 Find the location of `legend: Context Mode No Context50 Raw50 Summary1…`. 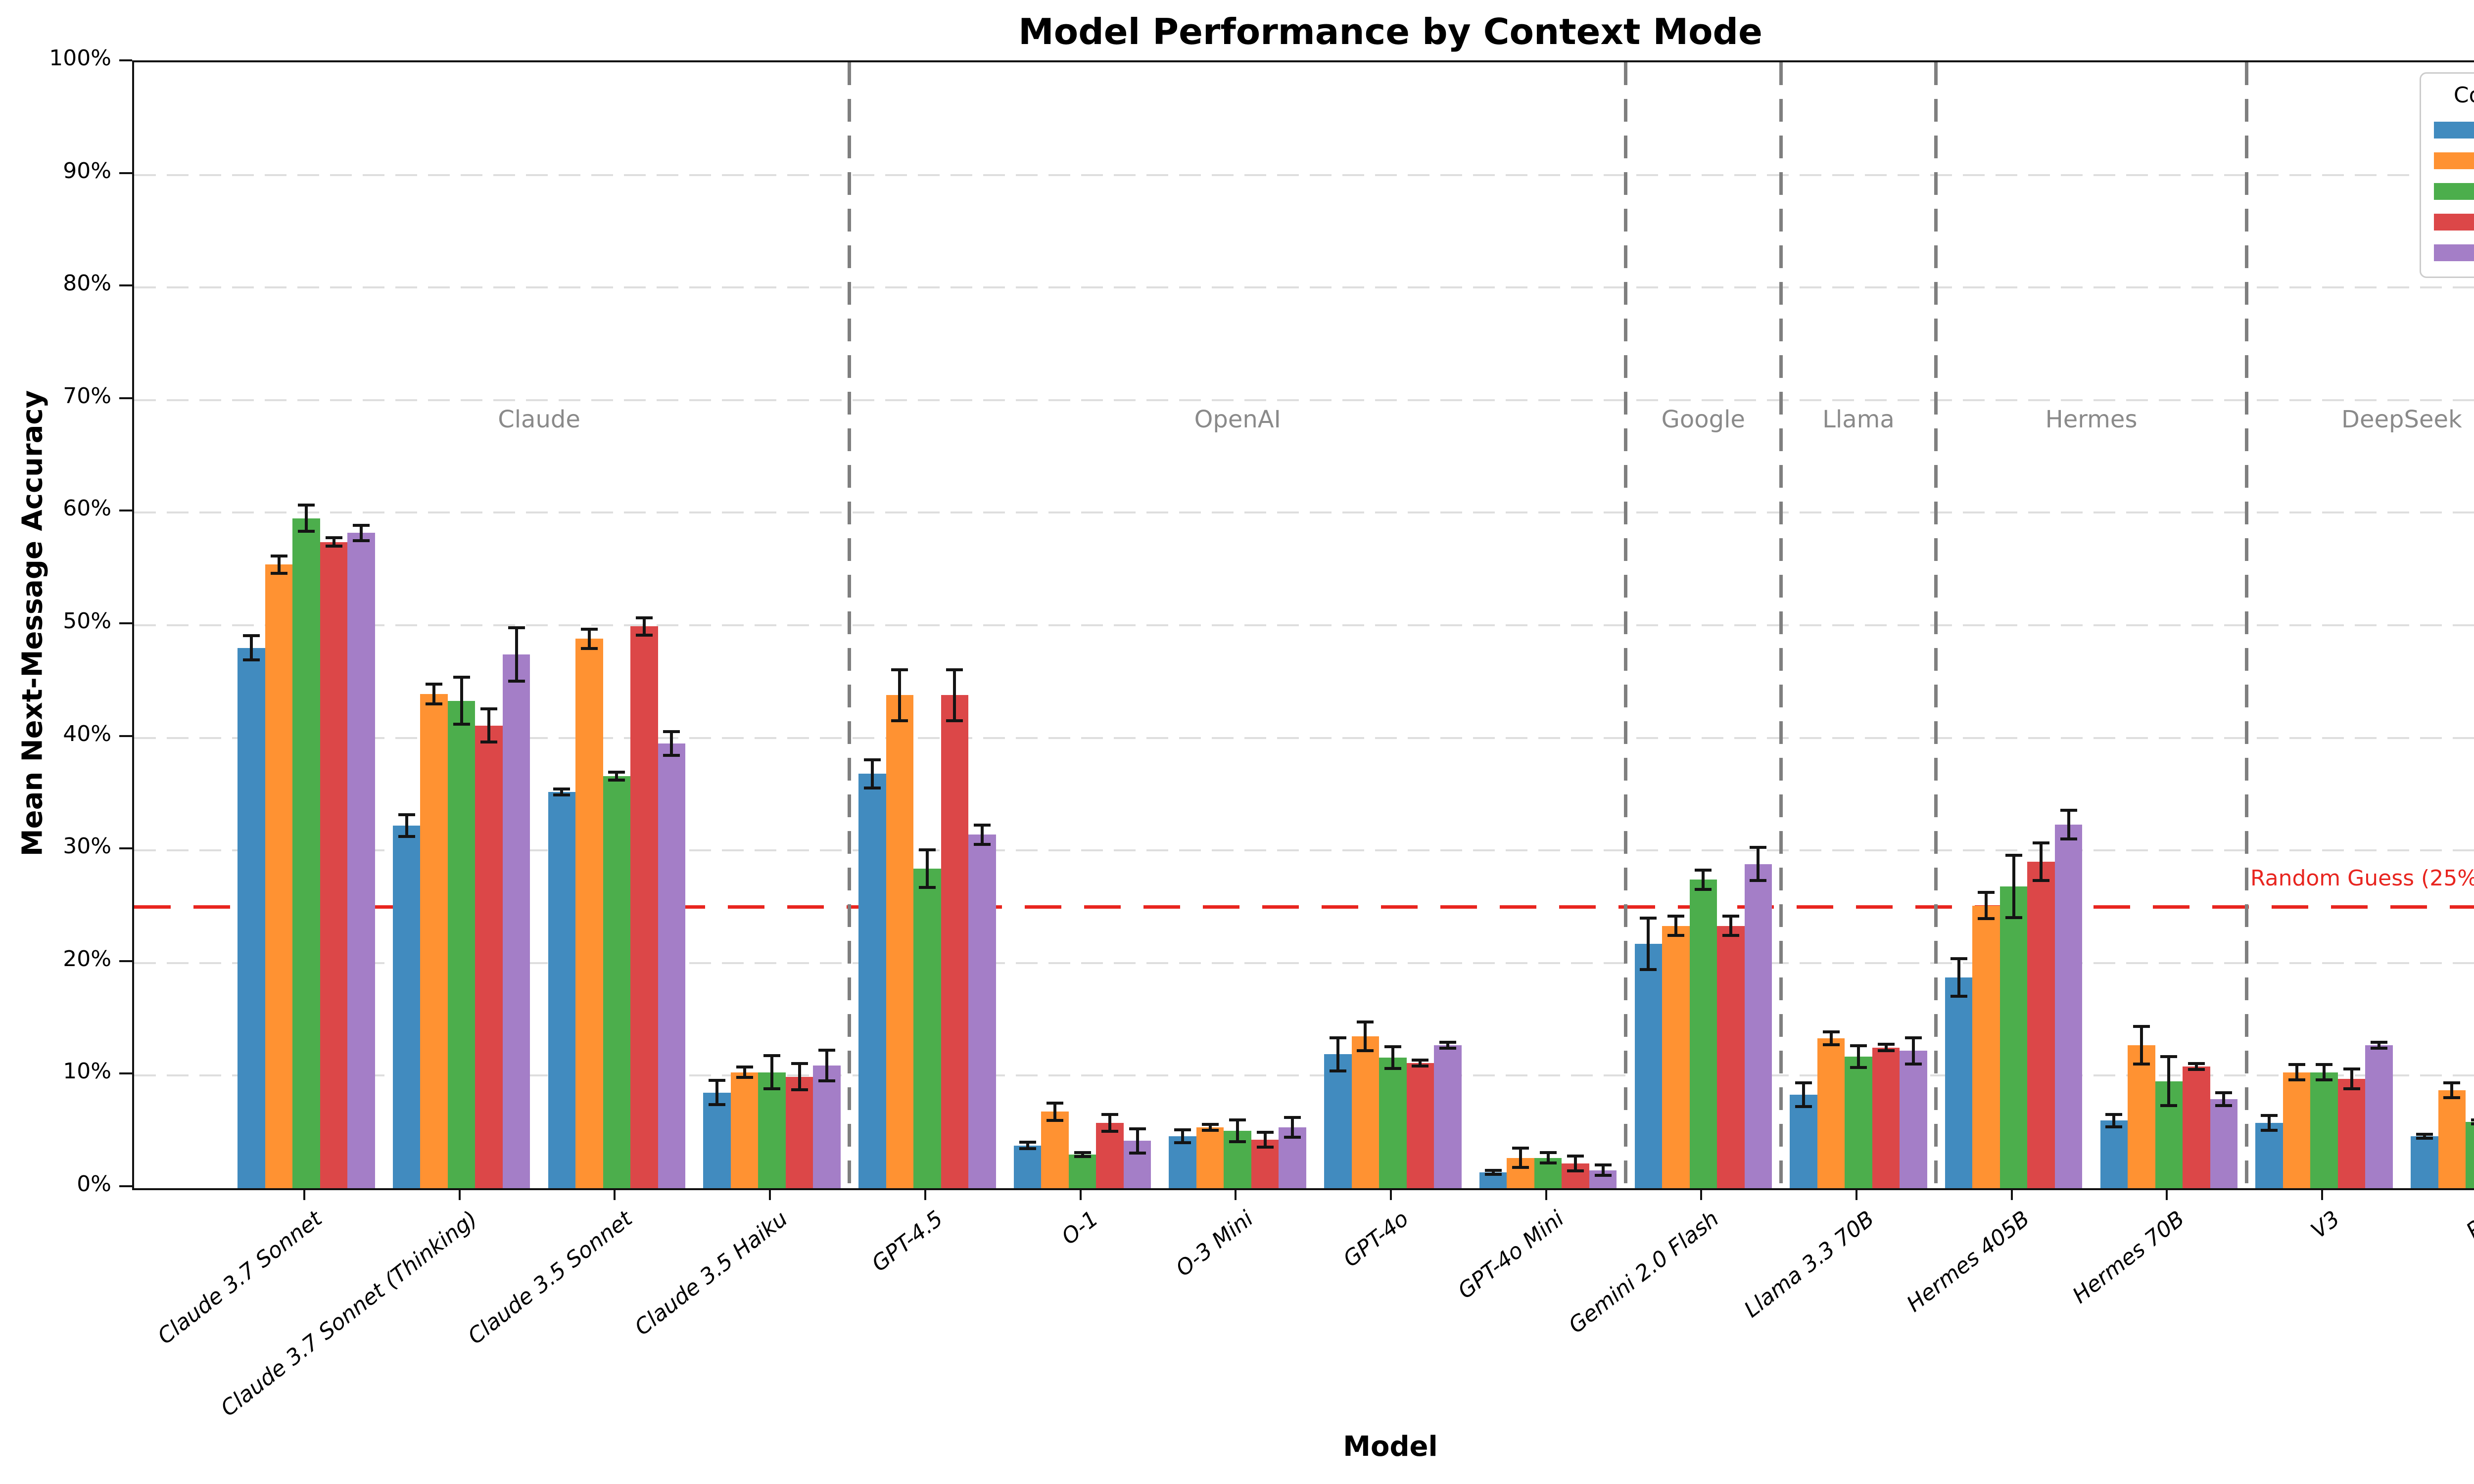

legend: Context Mode No Context50 Raw50 Summary1… is located at coordinates (2447, 175).